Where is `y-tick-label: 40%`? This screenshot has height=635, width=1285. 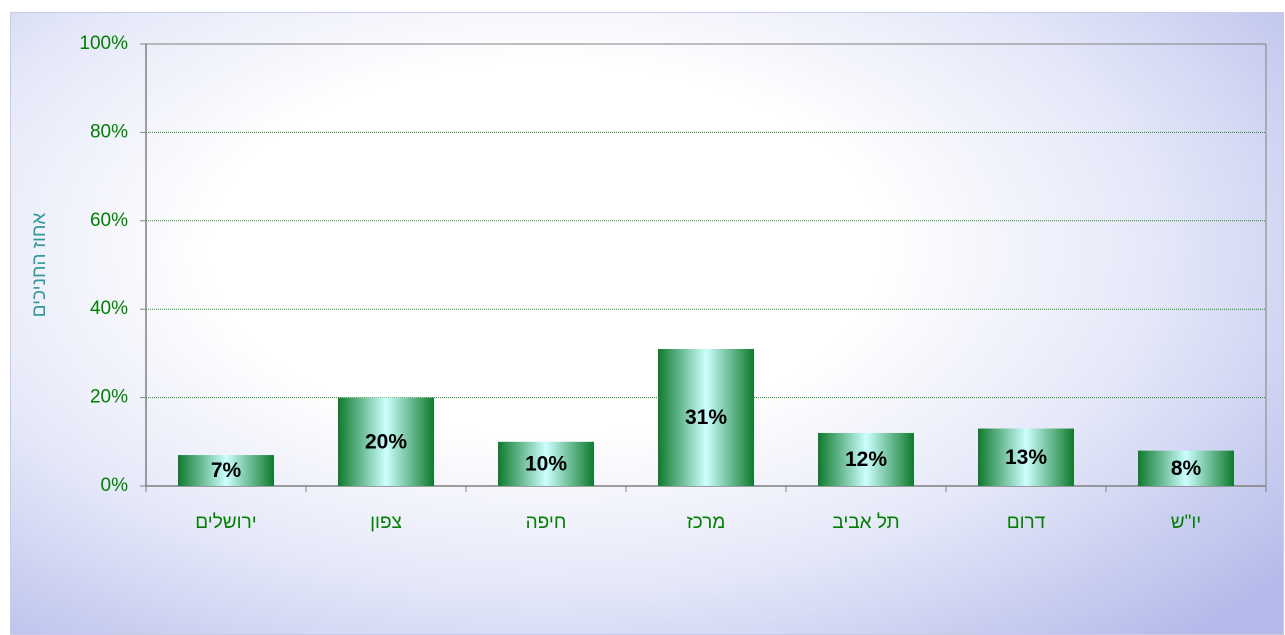 y-tick-label: 40% is located at coordinates (109, 308).